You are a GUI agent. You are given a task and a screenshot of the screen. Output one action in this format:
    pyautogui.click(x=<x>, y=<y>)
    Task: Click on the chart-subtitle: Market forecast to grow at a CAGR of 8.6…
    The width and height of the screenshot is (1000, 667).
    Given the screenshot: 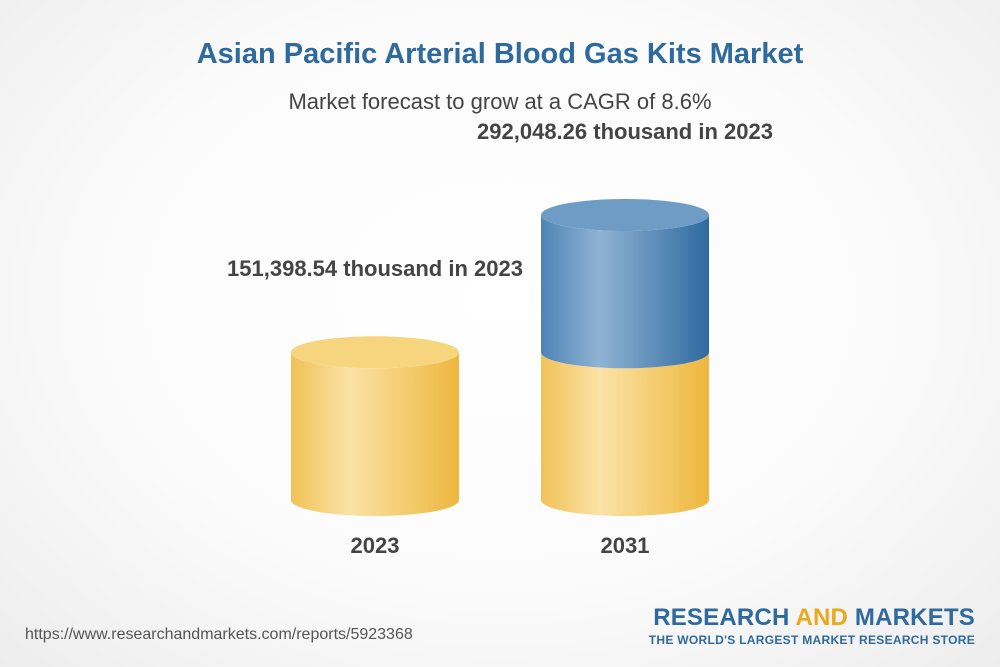 What is the action you would take?
    pyautogui.click(x=500, y=101)
    